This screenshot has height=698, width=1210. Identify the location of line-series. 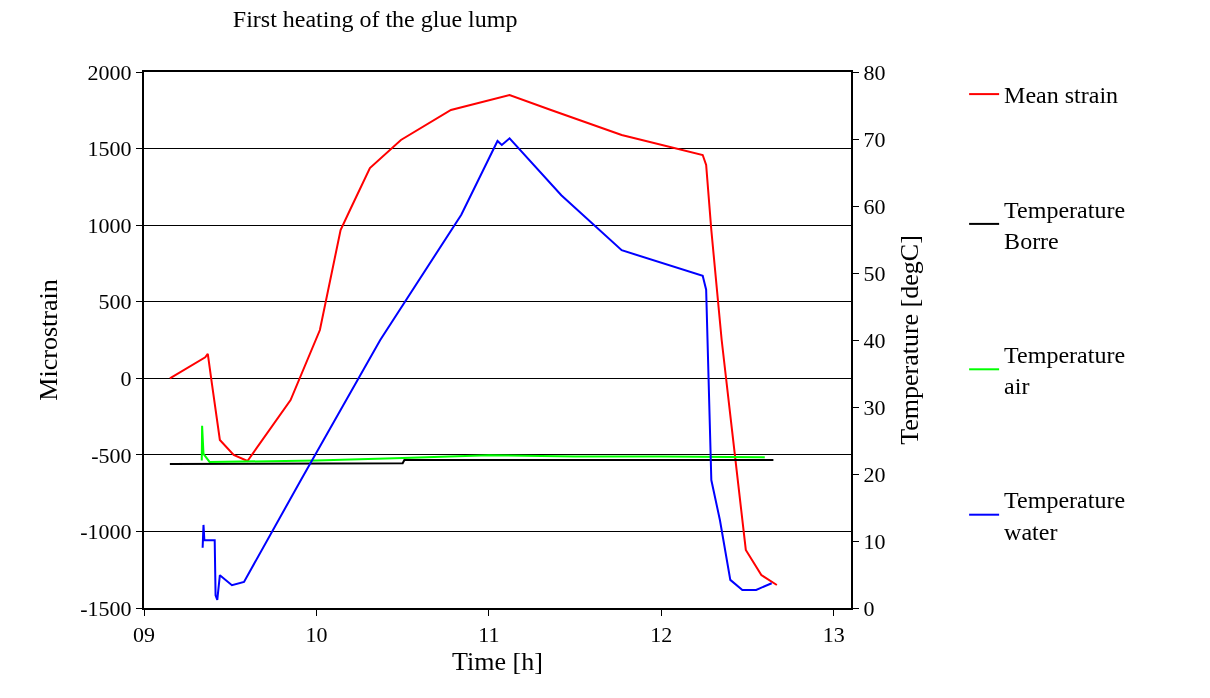
(483, 443).